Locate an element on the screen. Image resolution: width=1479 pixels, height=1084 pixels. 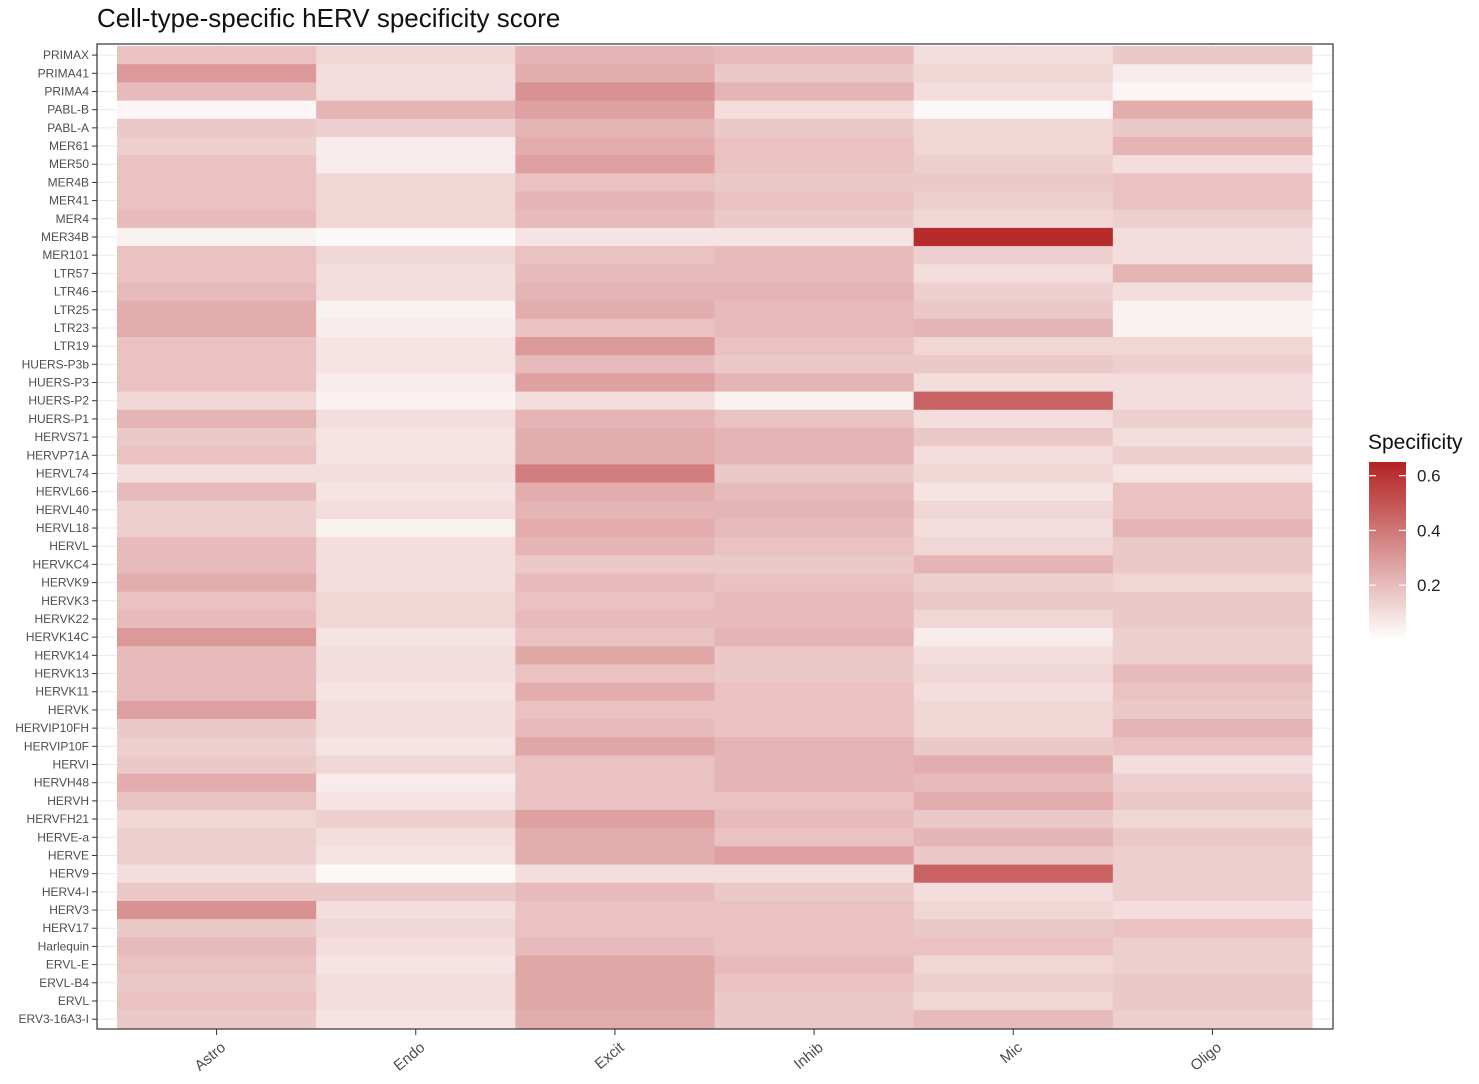
heatmap-cell-ERVL-Astro is located at coordinates (217, 1001).